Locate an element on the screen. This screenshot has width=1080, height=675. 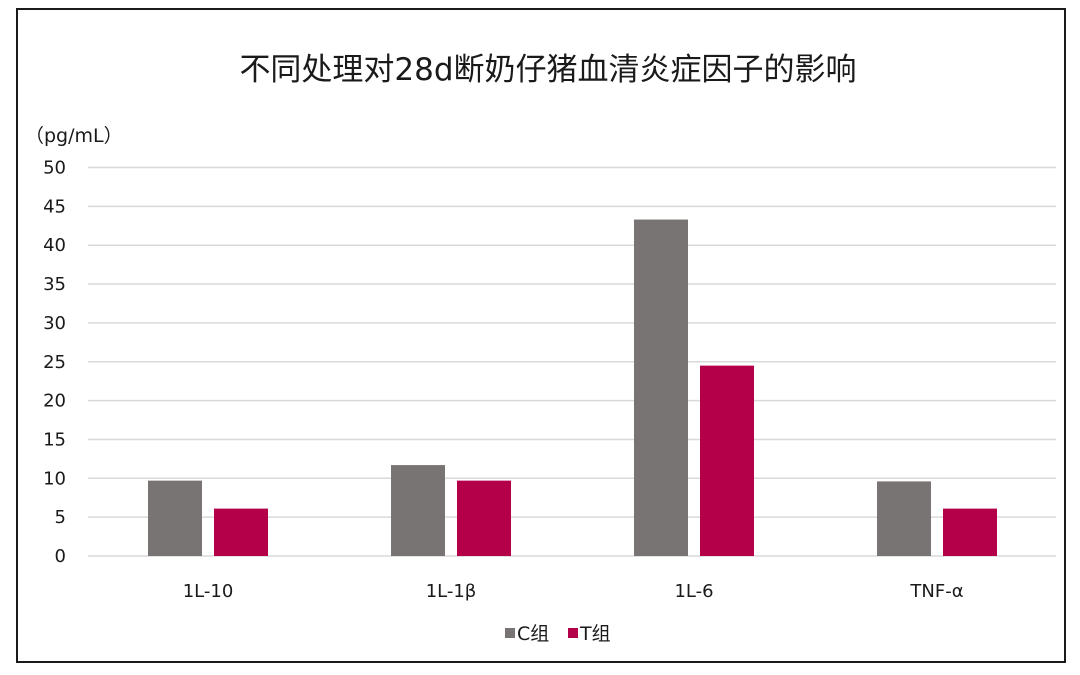
x-tick-label: 1L-10 is located at coordinates (208, 591).